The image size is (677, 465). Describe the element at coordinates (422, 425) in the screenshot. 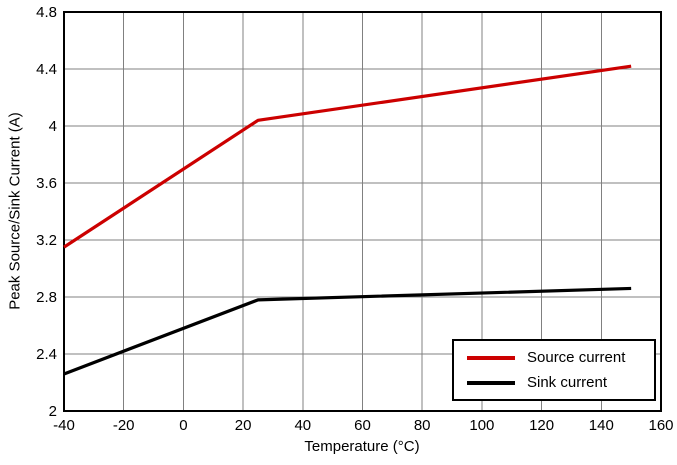

I see `svg-text: 80` at that location.